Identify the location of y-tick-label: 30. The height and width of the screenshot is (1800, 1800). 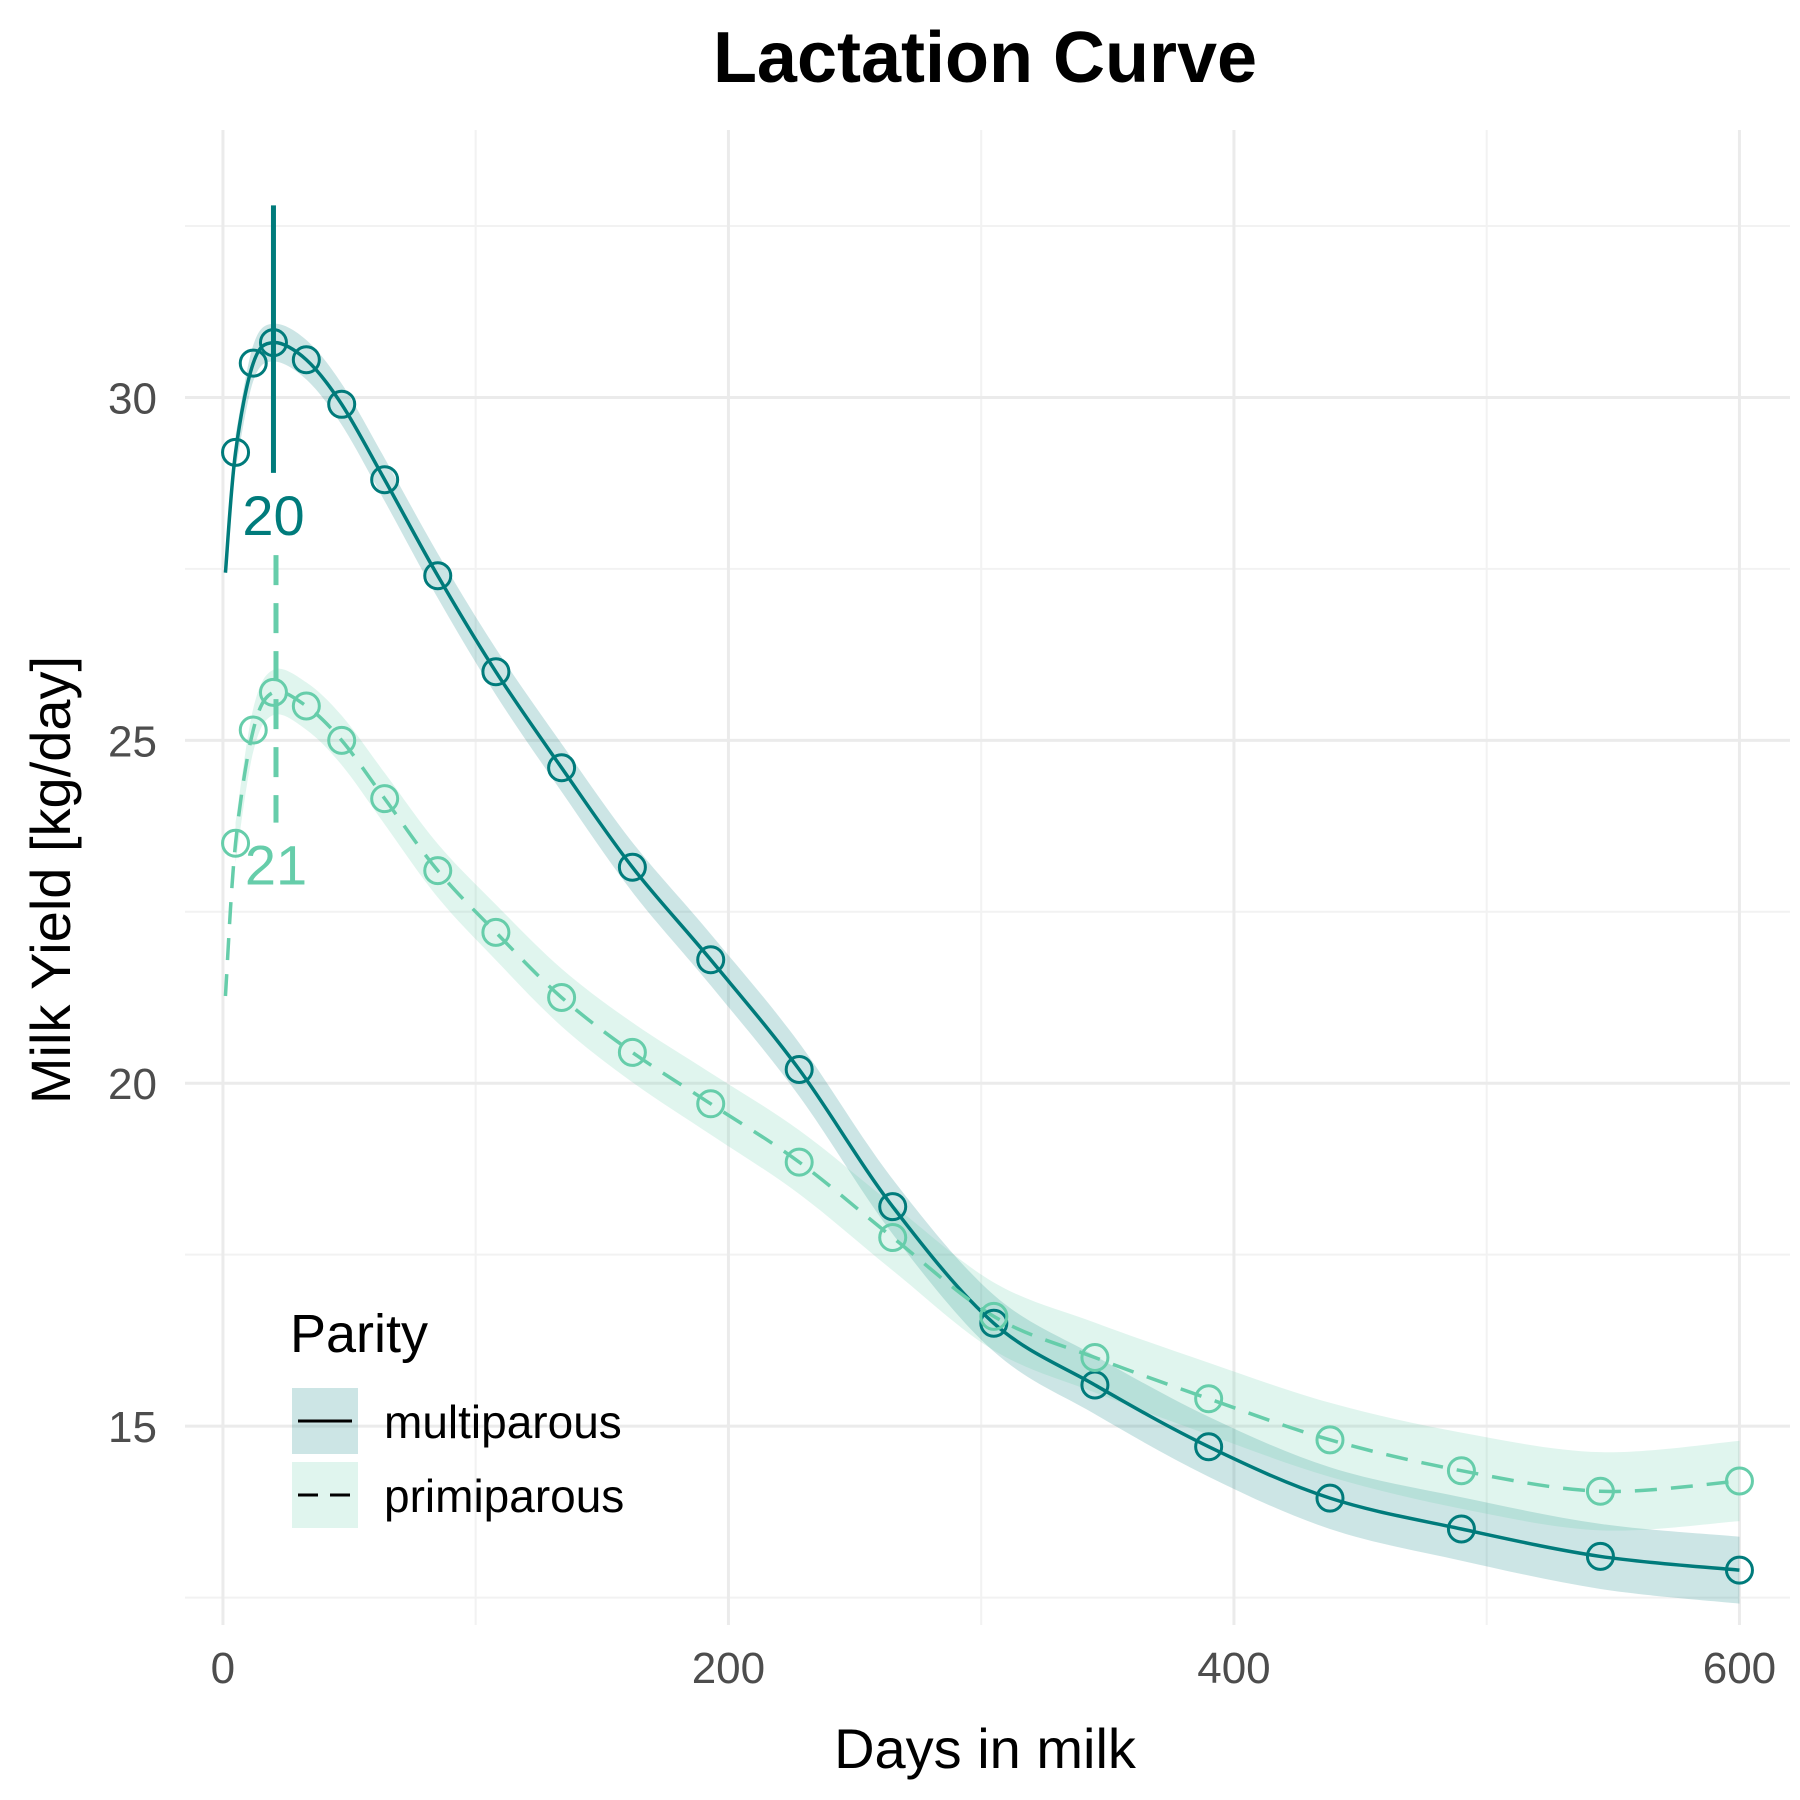
(132, 398).